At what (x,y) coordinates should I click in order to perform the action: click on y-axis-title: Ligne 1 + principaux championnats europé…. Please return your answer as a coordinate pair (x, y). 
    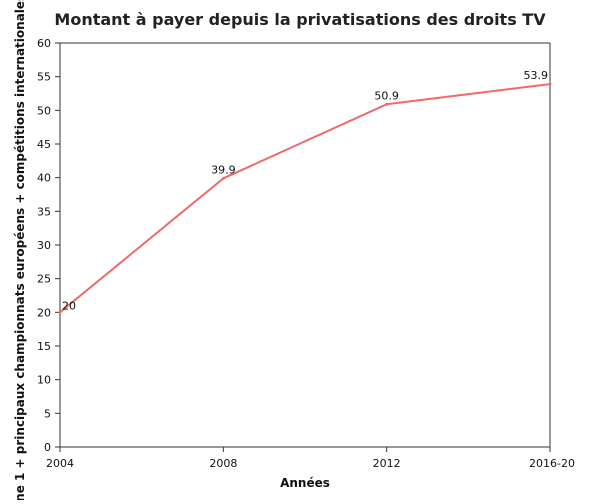
    Looking at the image, I should click on (20, 250).